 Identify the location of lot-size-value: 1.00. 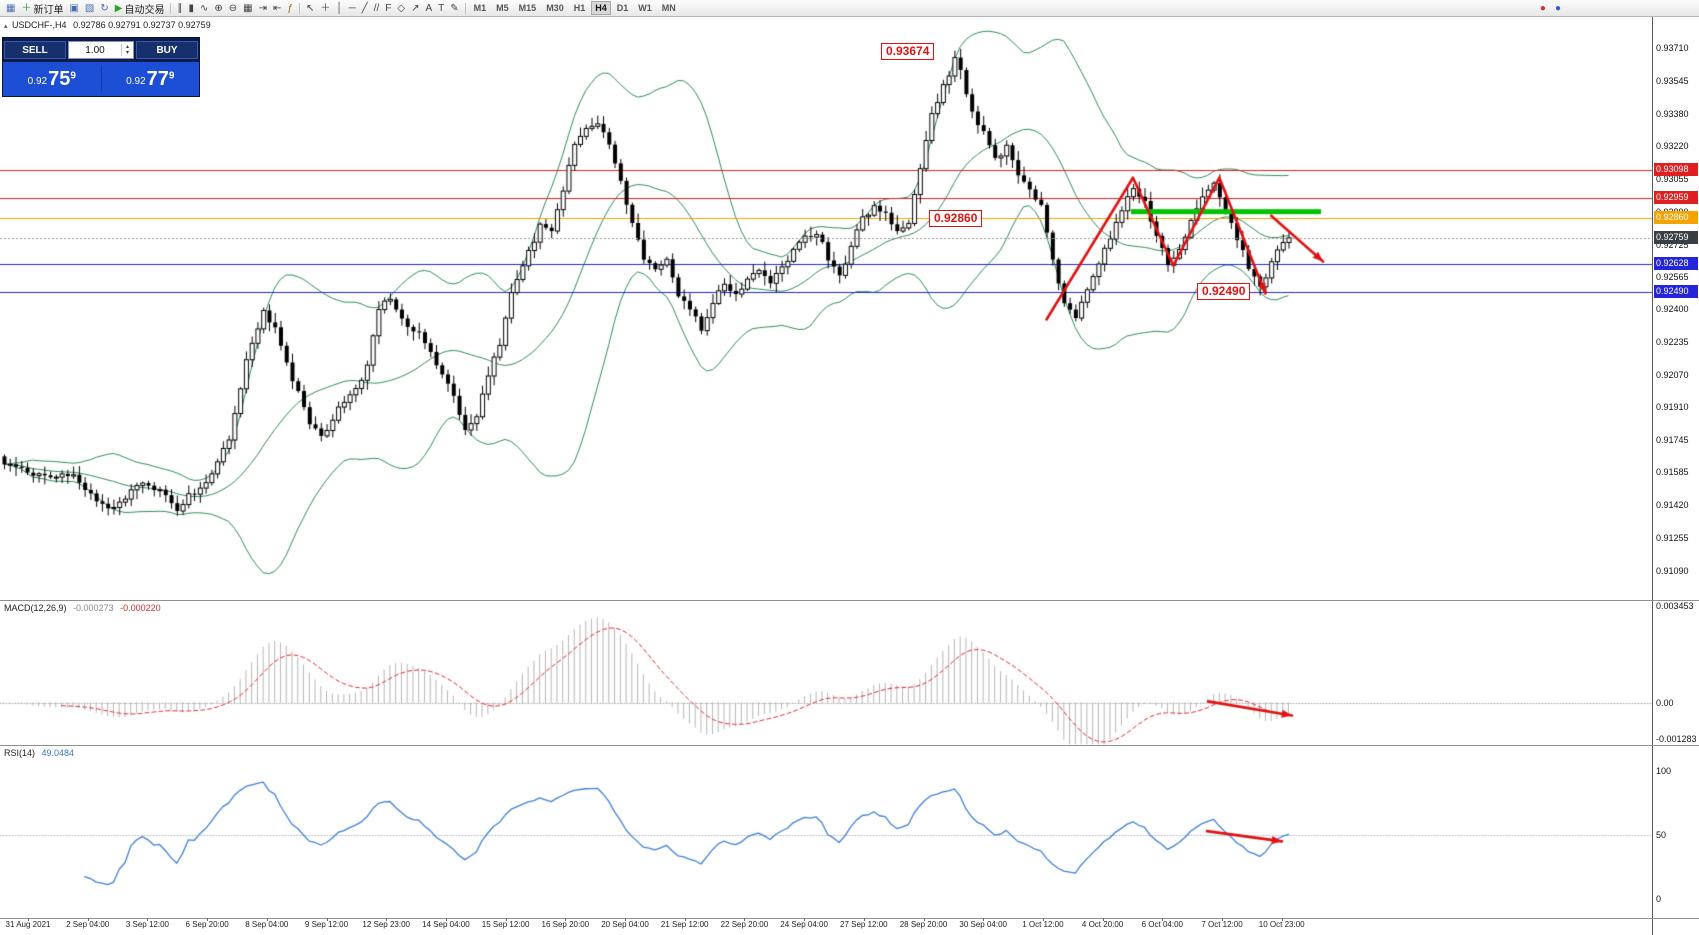
(95, 50).